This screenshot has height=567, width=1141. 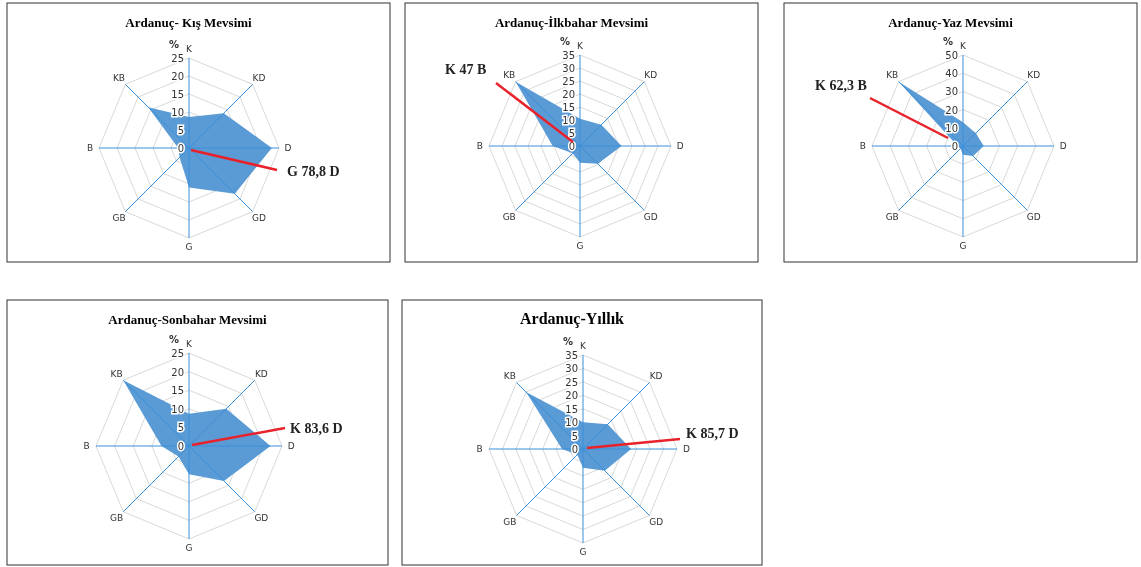 What do you see at coordinates (951, 22) in the screenshot?
I see `chart-title: Ardanuç-Yaz Mevsimi` at bounding box center [951, 22].